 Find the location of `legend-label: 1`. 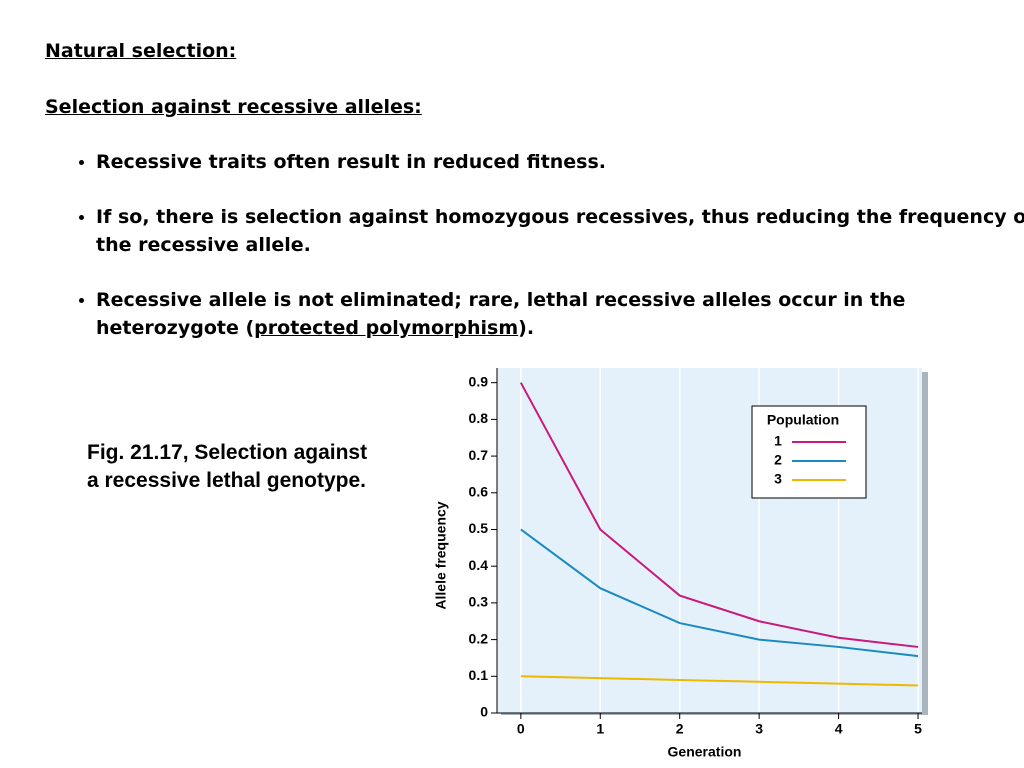

legend-label: 1 is located at coordinates (778, 441).